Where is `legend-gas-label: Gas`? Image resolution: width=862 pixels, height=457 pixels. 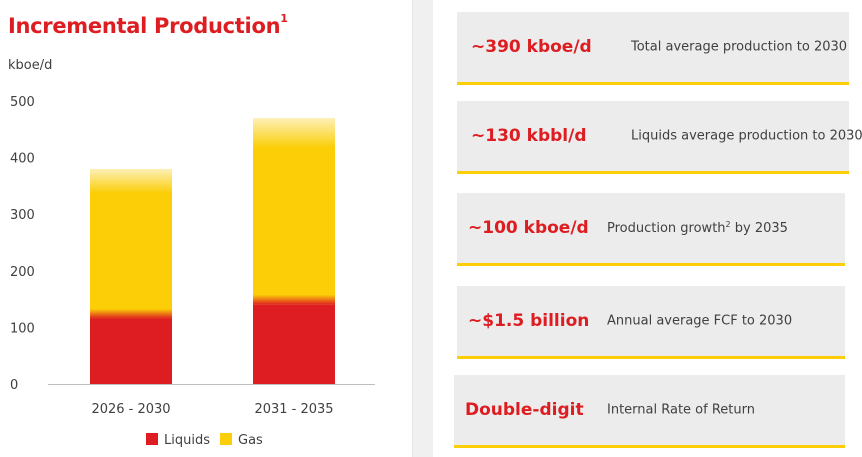
legend-gas-label: Gas is located at coordinates (250, 440).